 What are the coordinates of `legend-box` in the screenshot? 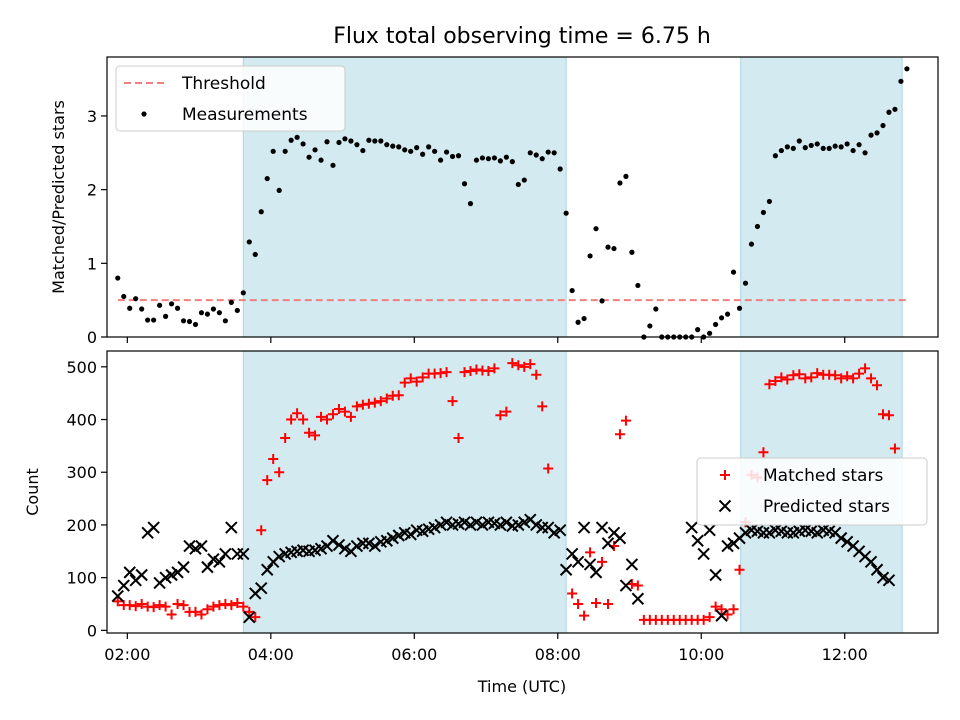 It's located at (230, 98).